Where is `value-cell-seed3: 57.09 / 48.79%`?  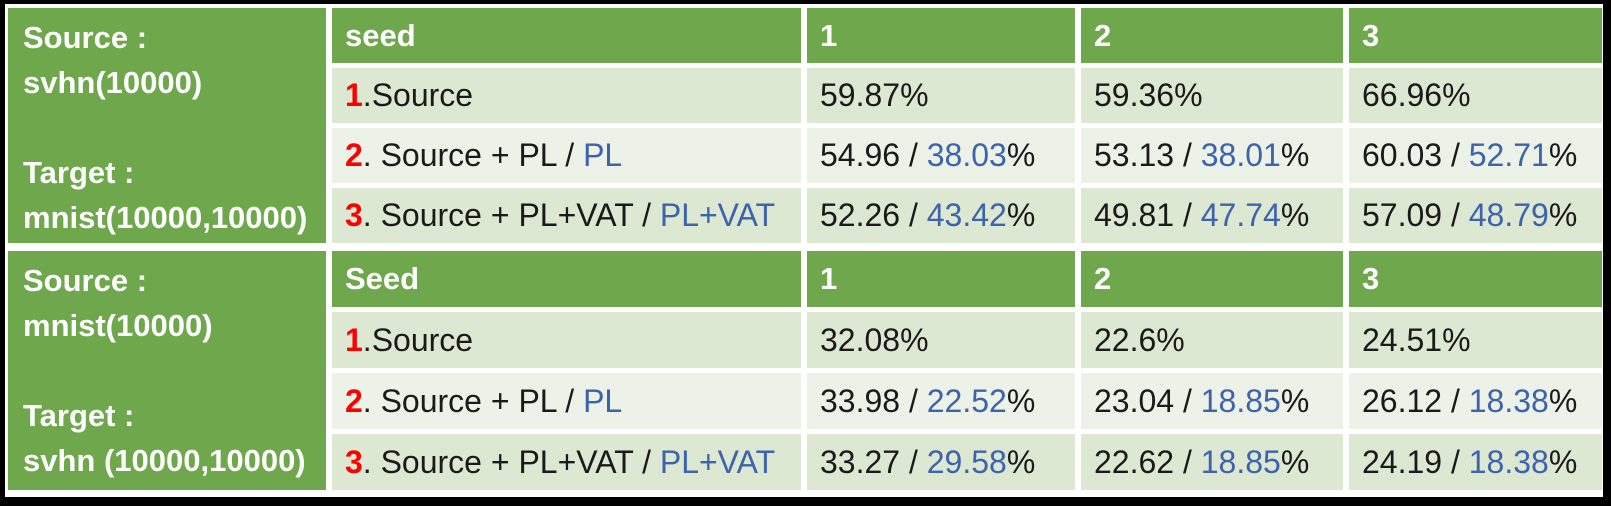
value-cell-seed3: 57.09 / 48.79% is located at coordinates (1475, 215).